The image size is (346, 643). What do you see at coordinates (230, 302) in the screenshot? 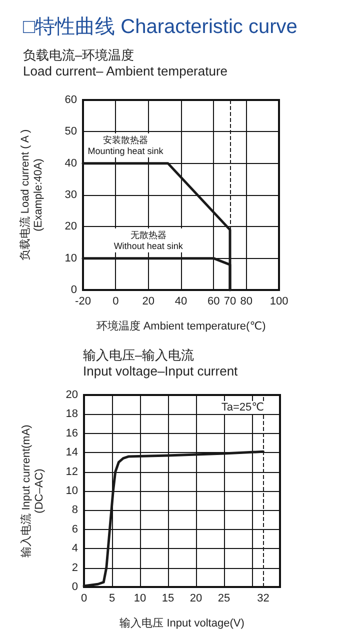
I see `x-tick-label: 70` at bounding box center [230, 302].